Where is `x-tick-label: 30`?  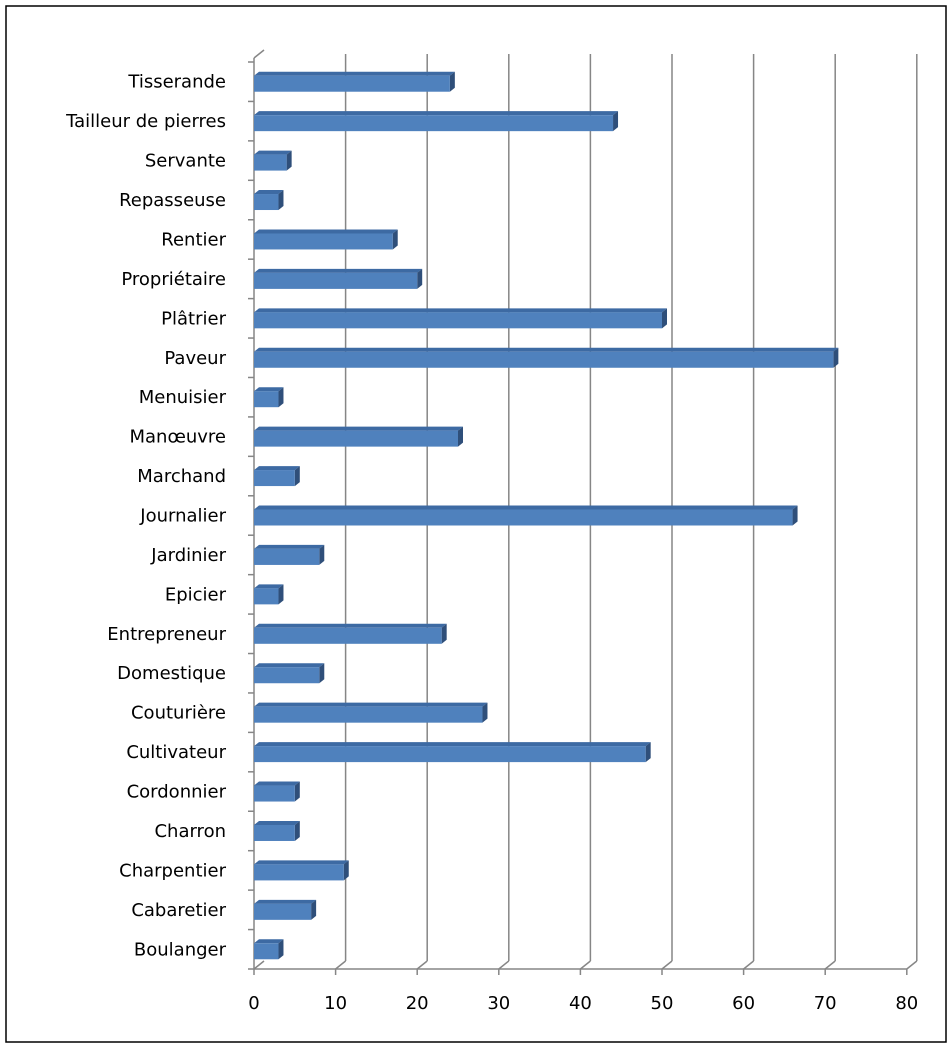
x-tick-label: 30 is located at coordinates (498, 1003).